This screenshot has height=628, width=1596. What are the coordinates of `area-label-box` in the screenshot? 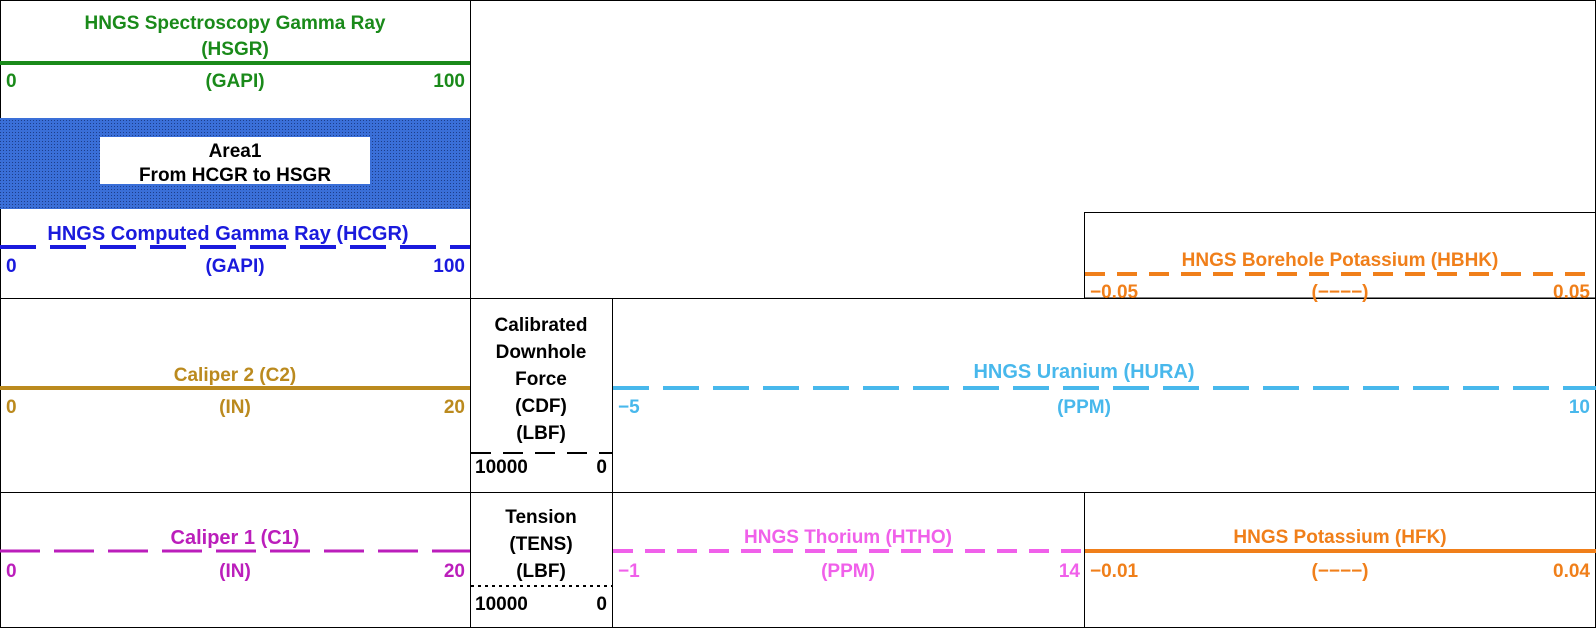 It's located at (235, 160).